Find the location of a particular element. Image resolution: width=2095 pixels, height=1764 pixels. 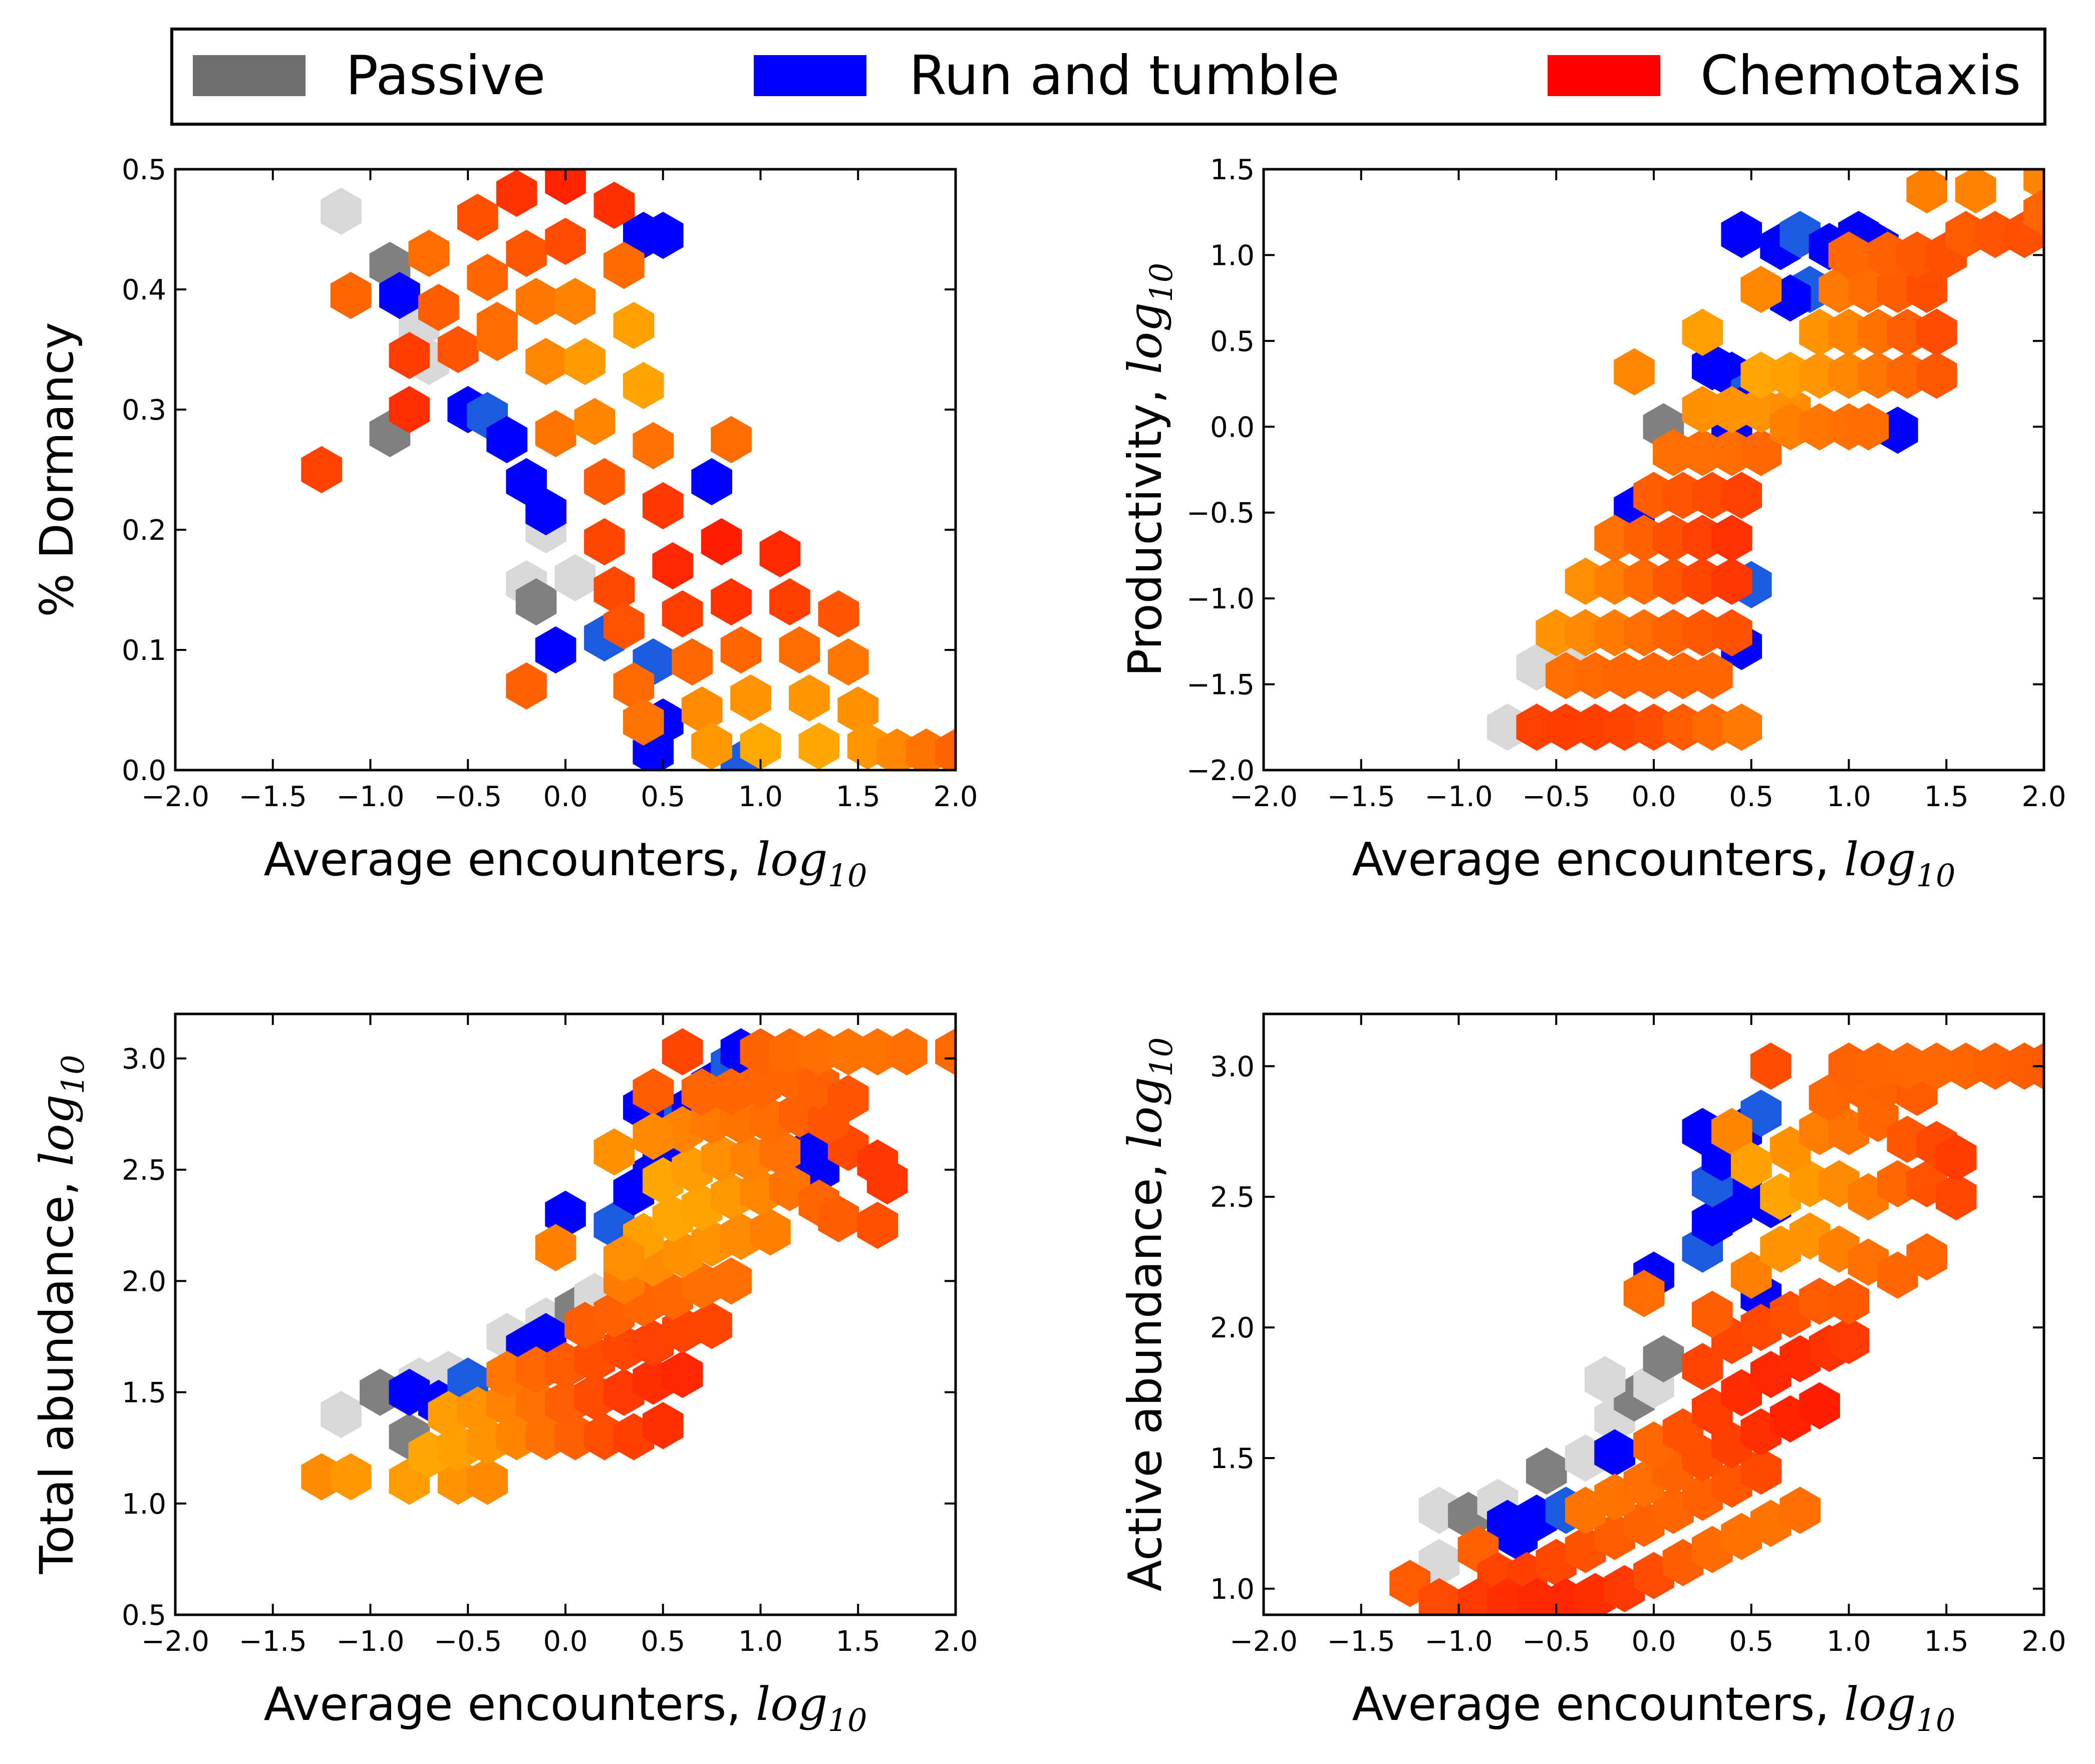

x-tick-label: −2.0 is located at coordinates (1264, 1641).